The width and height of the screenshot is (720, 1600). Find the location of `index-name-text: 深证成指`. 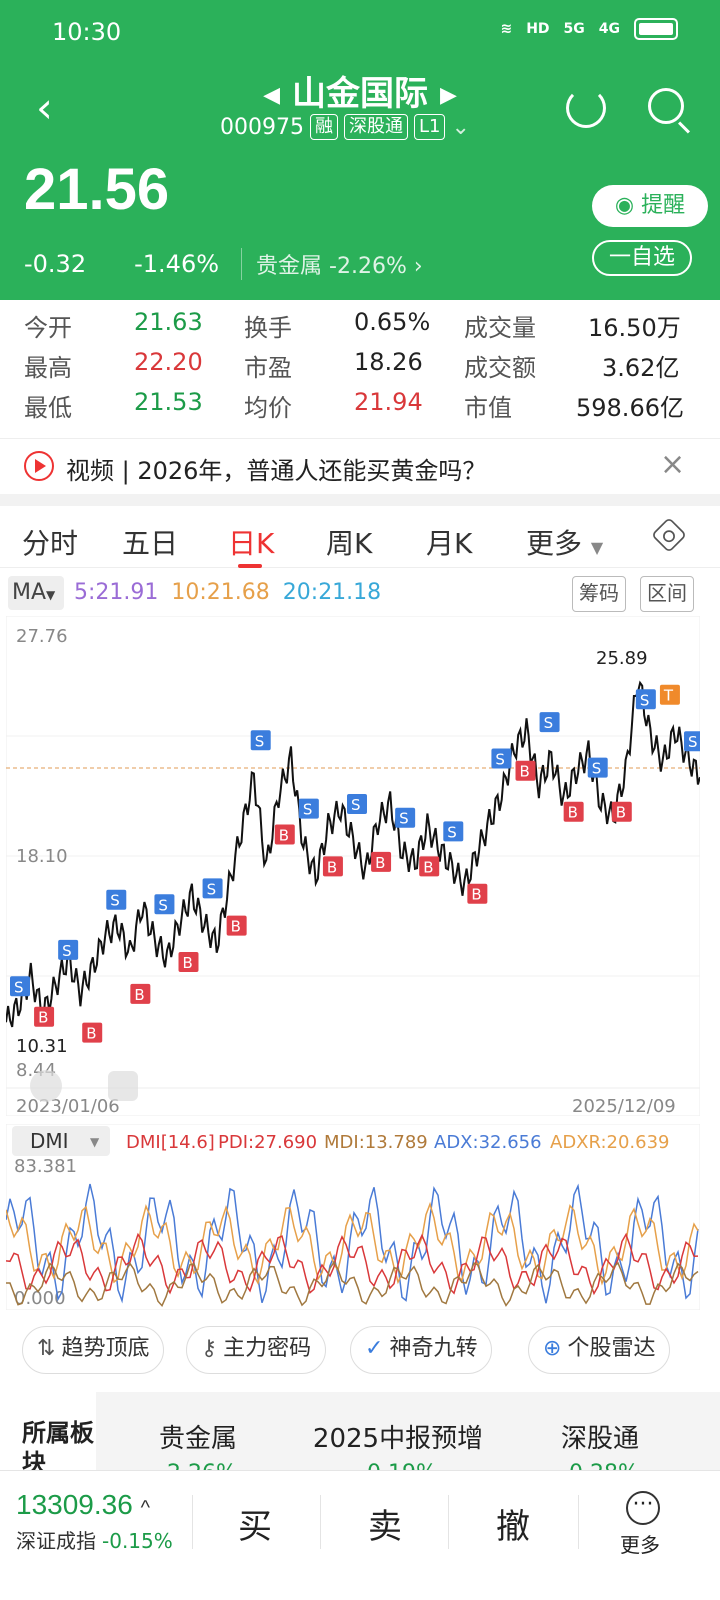

index-name-text: 深证成指 is located at coordinates (56, 1541).